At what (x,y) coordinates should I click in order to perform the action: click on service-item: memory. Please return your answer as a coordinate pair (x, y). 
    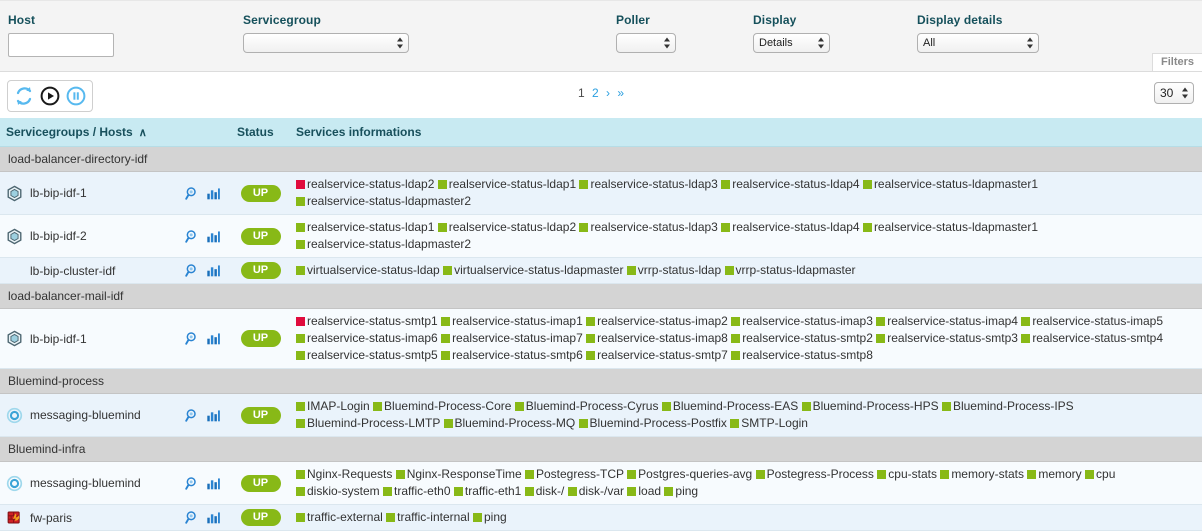
    Looking at the image, I should click on (1054, 474).